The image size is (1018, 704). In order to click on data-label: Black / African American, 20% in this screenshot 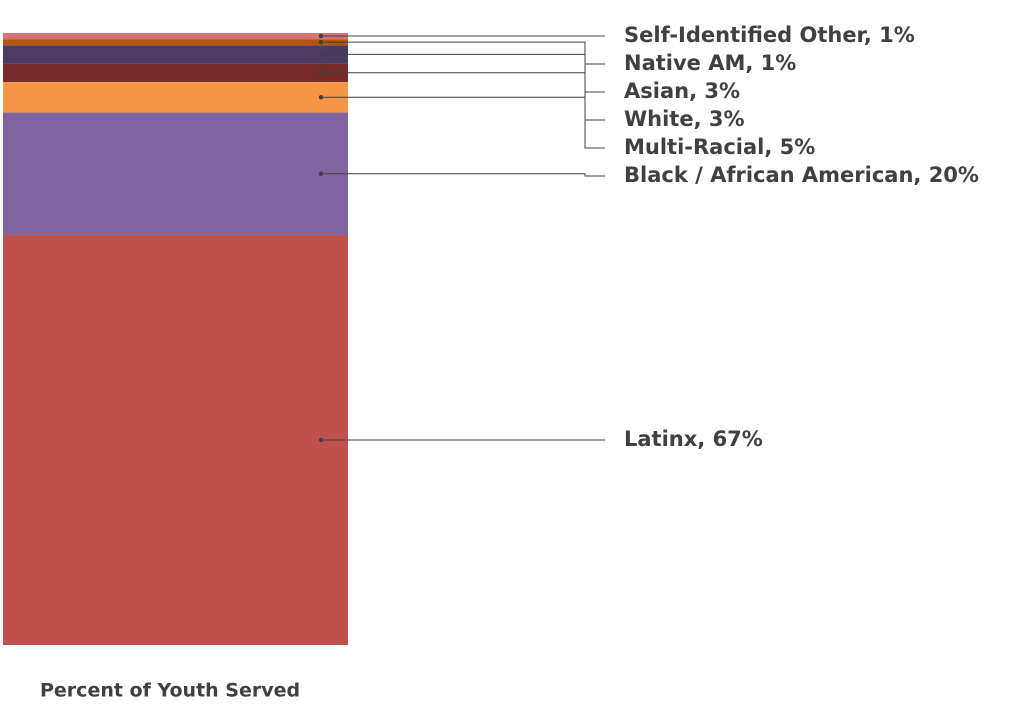, I will do `click(801, 175)`.